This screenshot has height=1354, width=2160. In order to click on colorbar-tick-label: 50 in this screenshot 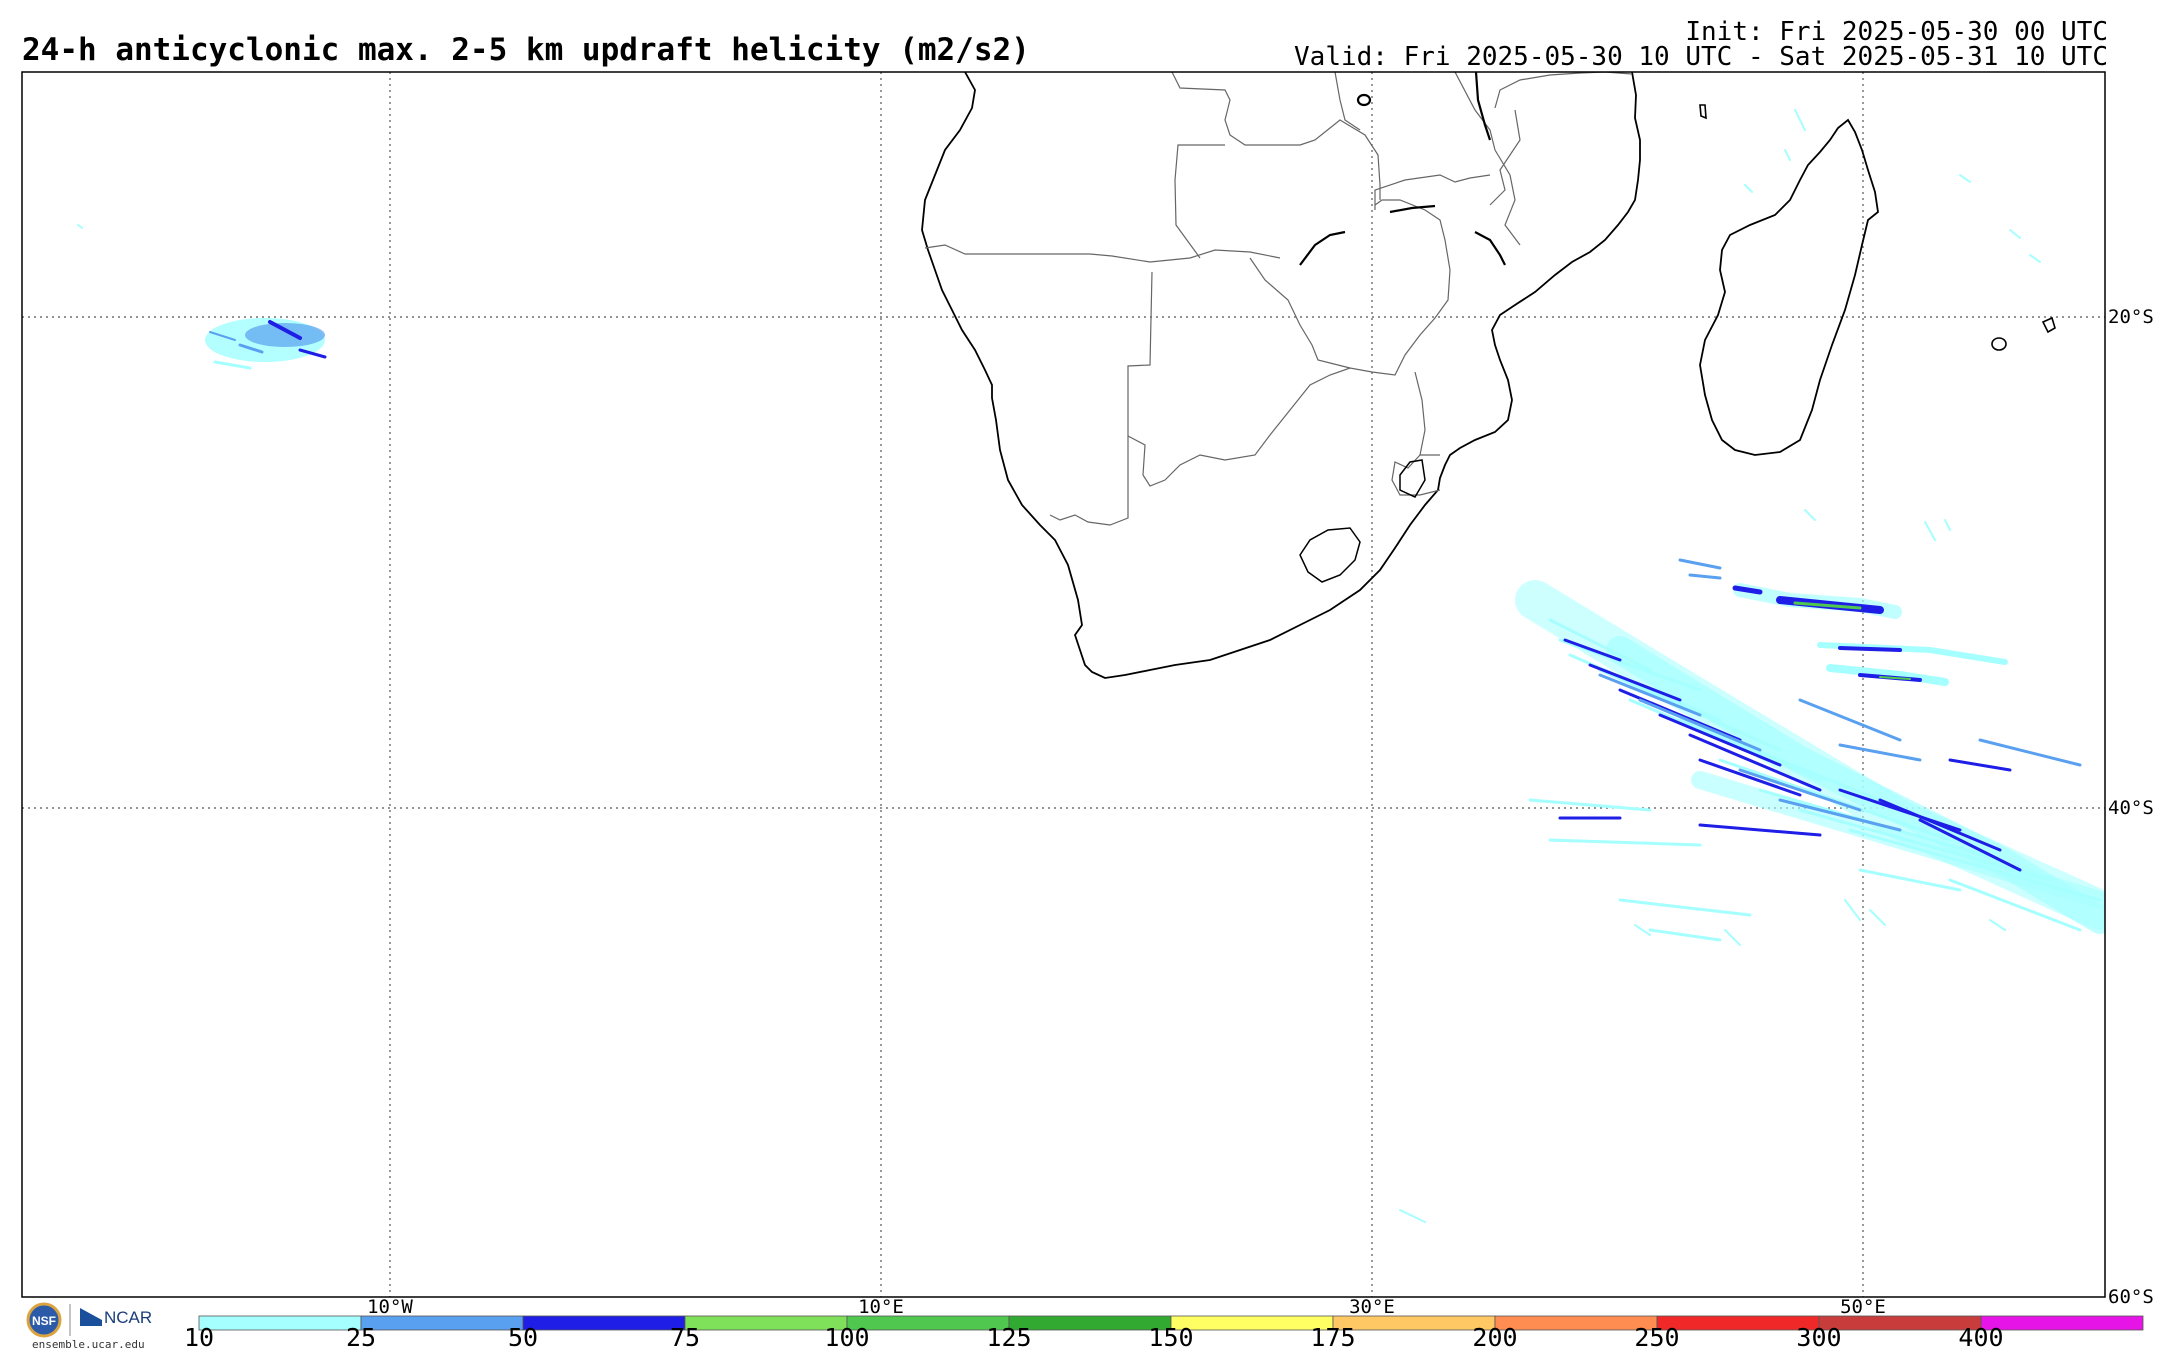, I will do `click(523, 1337)`.